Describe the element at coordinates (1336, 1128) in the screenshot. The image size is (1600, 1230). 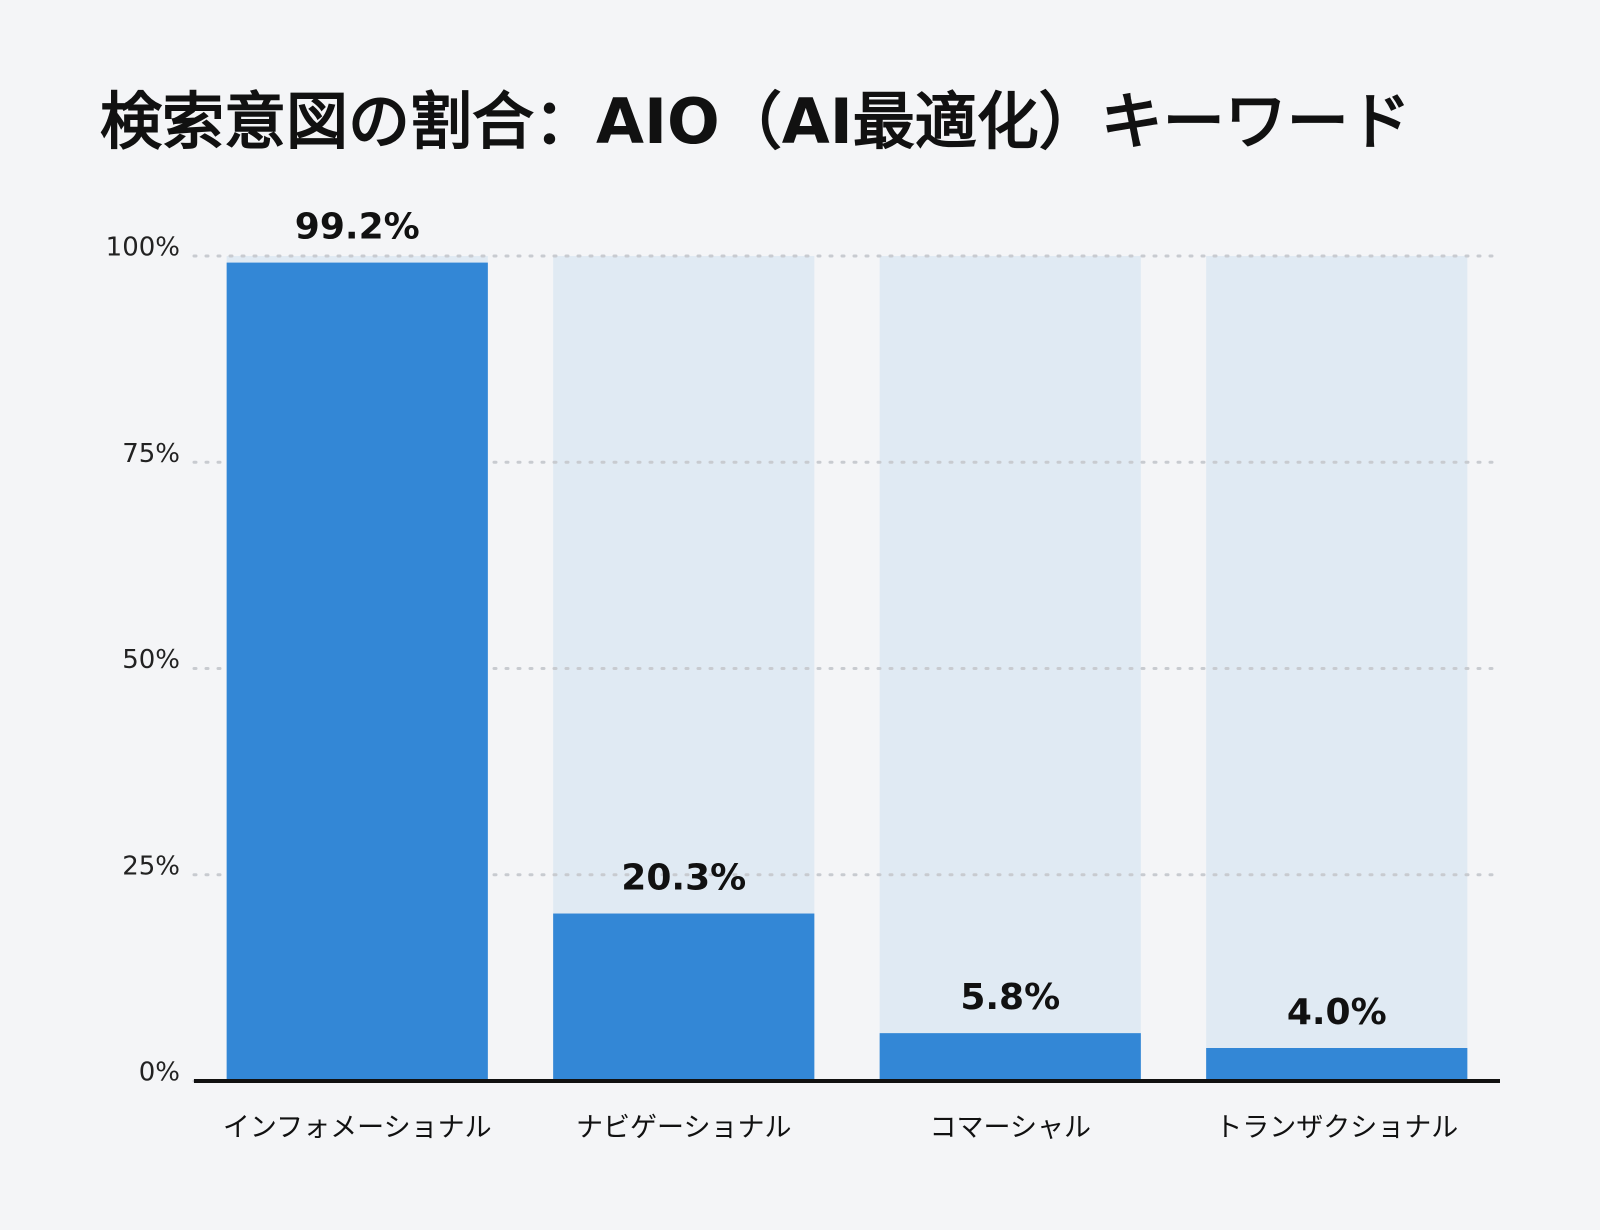
I see `x-tick-label: トランザクショナル` at that location.